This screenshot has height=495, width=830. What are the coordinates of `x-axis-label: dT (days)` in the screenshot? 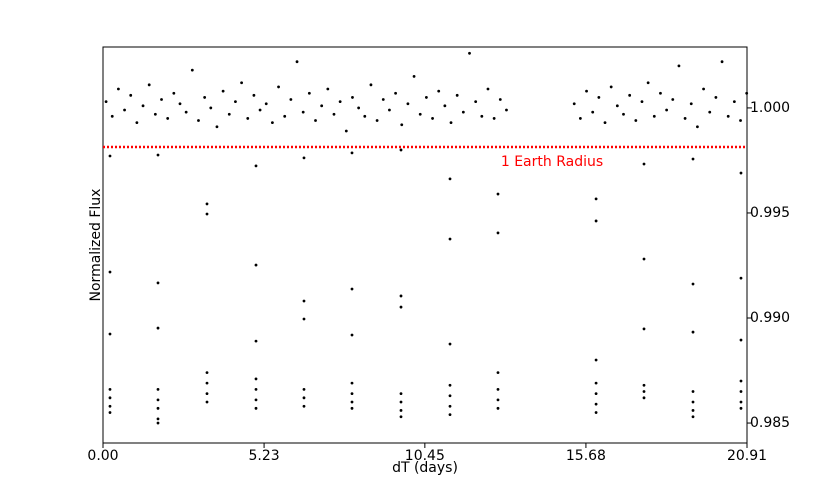 It's located at (425, 468).